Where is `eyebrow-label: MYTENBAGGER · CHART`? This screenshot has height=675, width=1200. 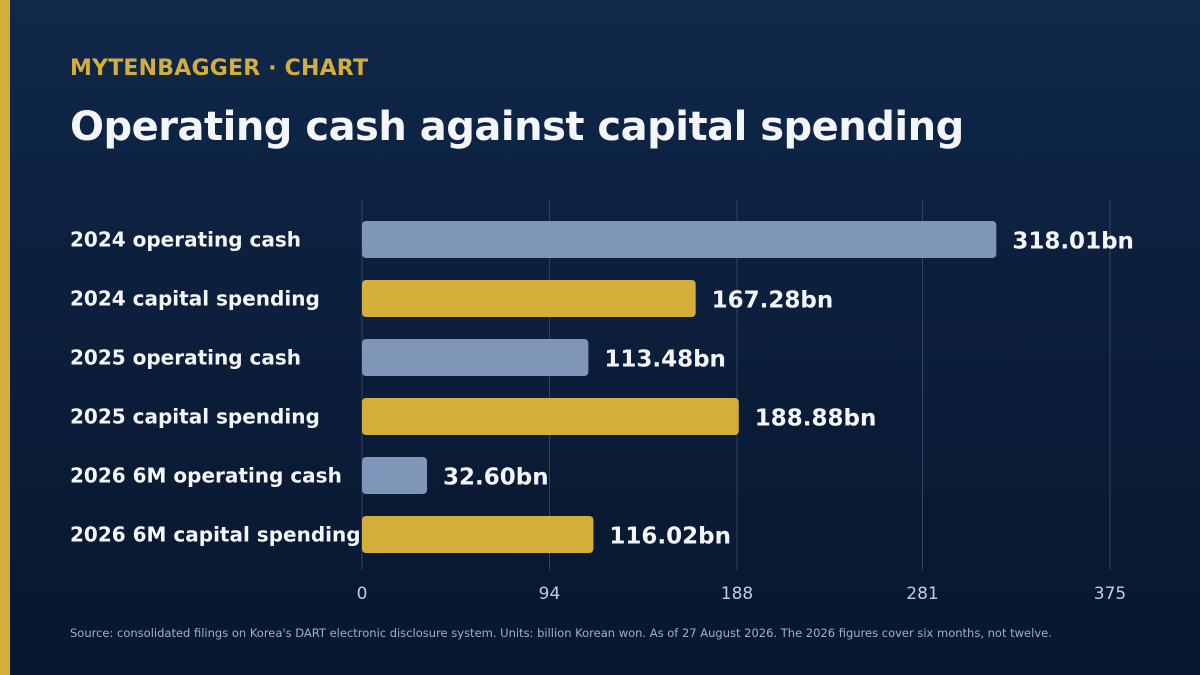
eyebrow-label: MYTENBAGGER · CHART is located at coordinates (219, 68).